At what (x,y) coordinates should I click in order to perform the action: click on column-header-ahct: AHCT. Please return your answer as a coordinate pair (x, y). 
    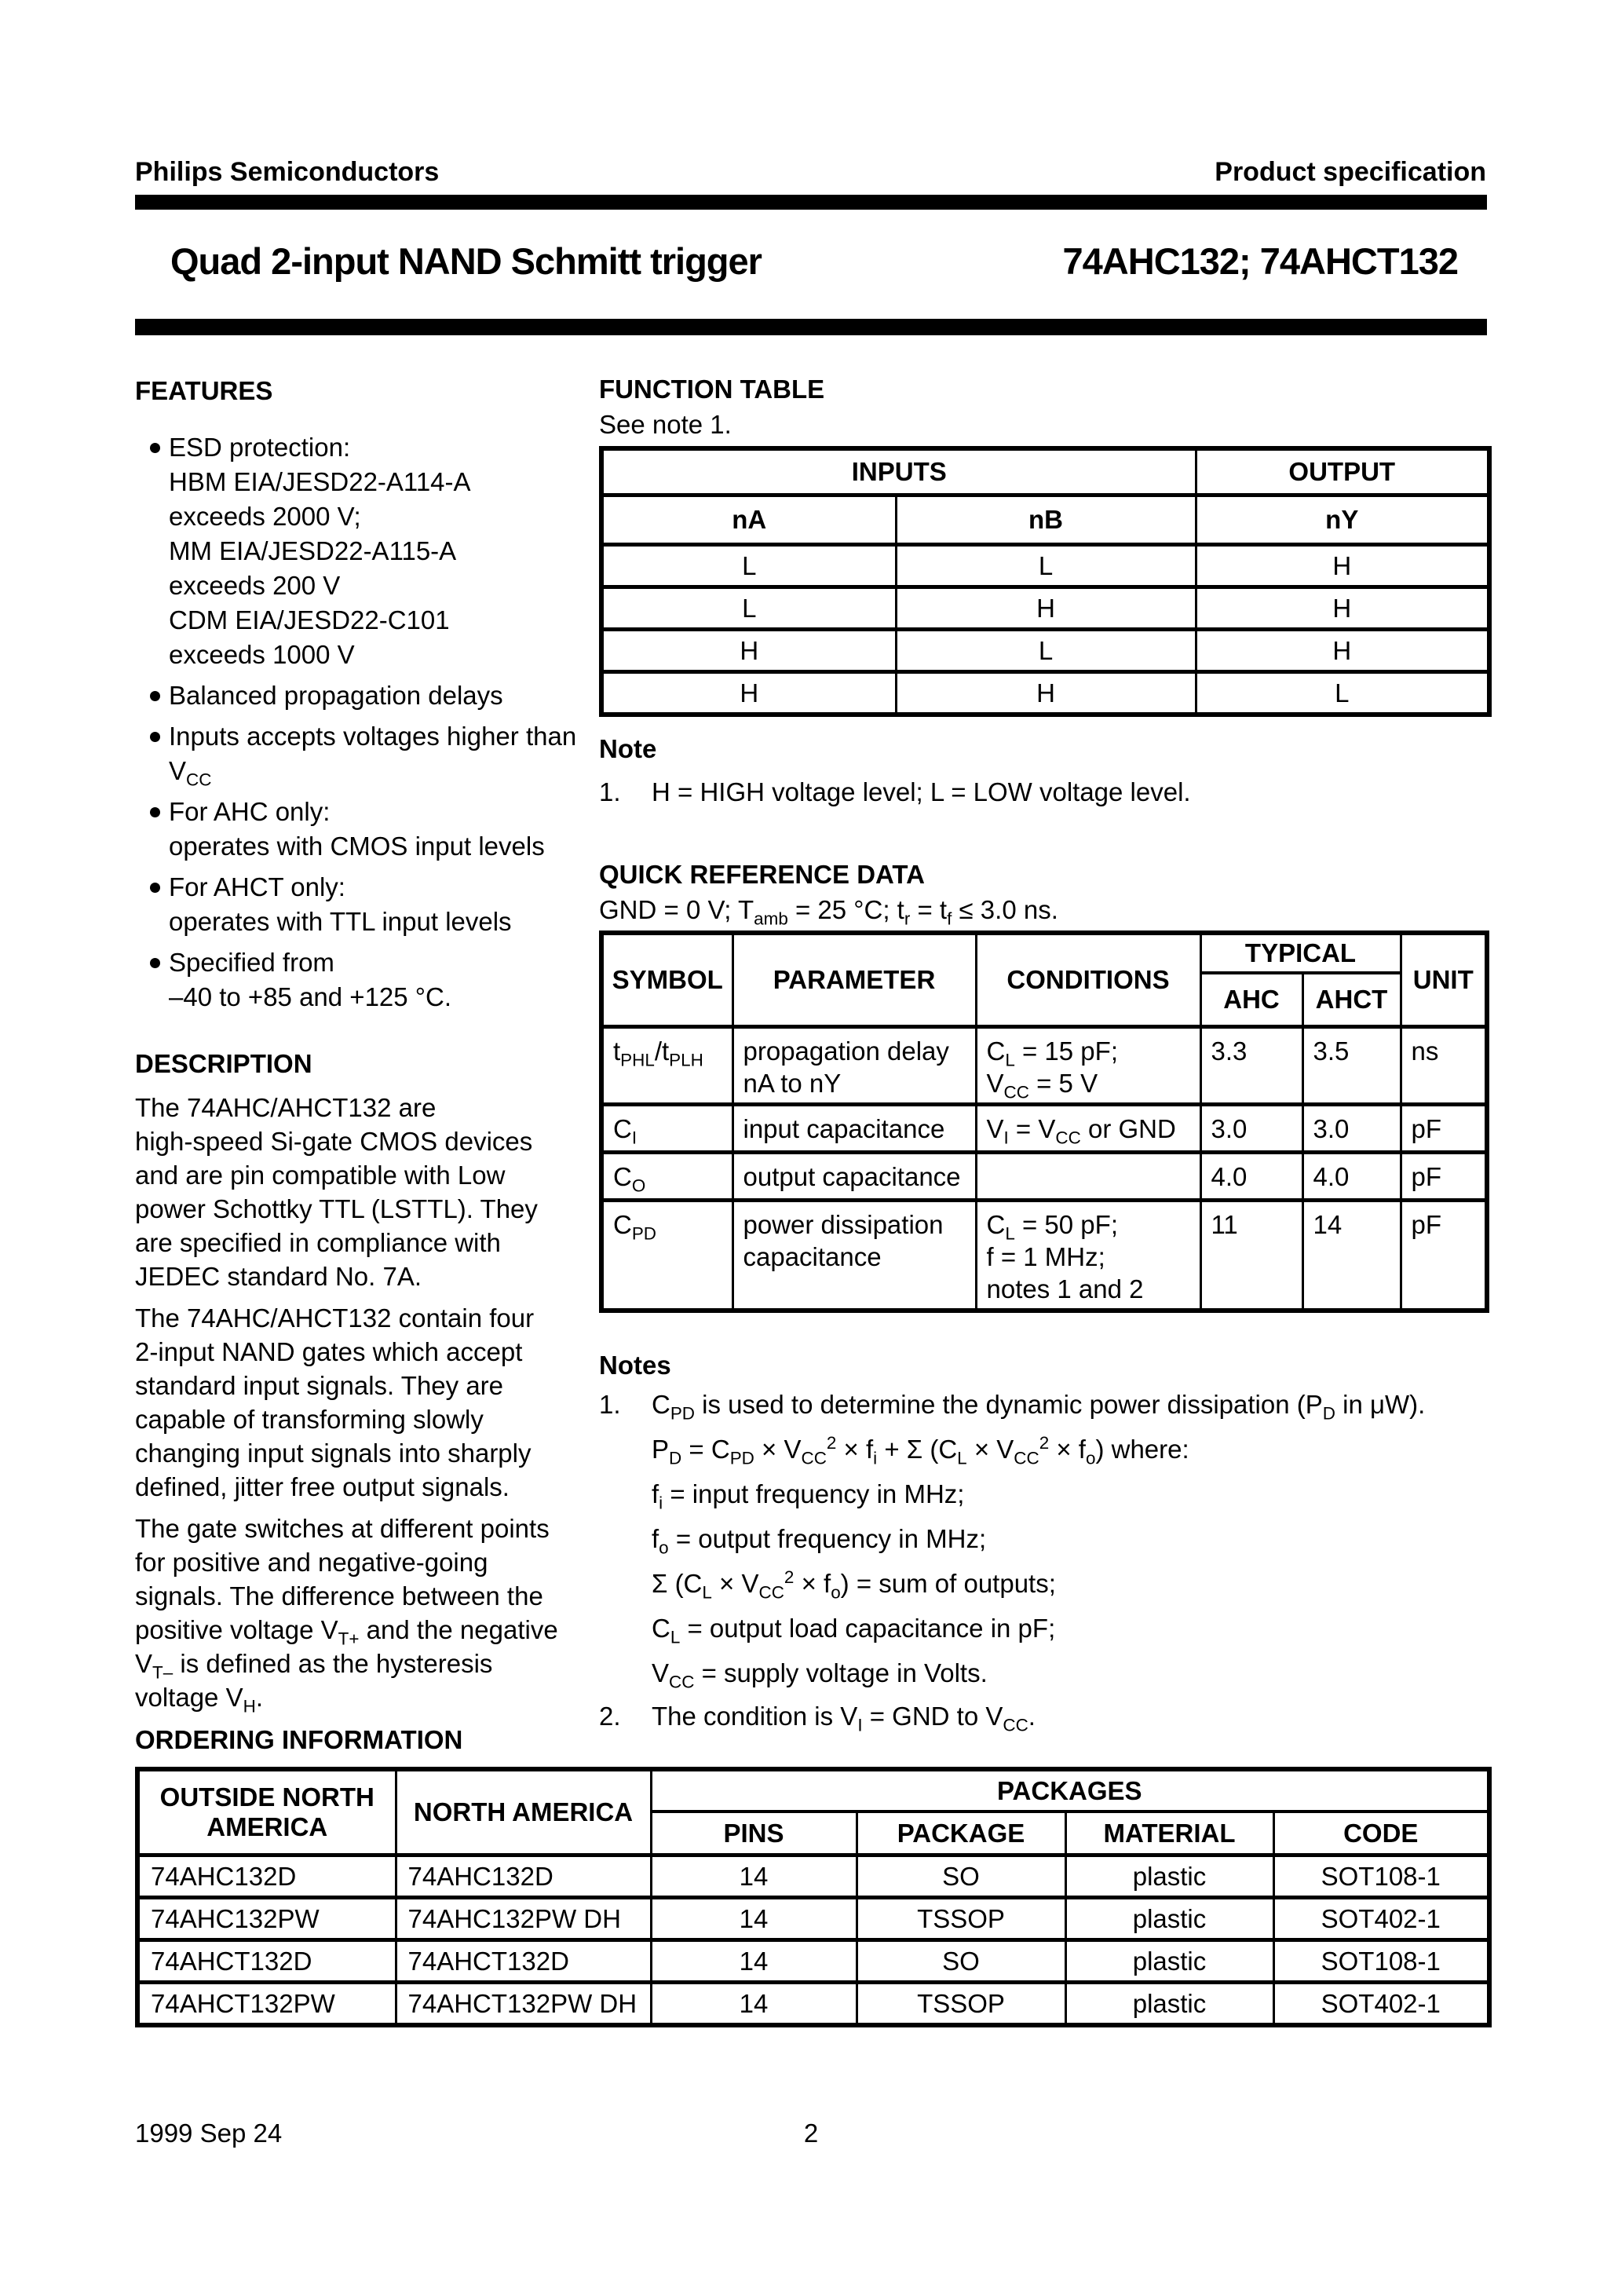
    Looking at the image, I should click on (1351, 1000).